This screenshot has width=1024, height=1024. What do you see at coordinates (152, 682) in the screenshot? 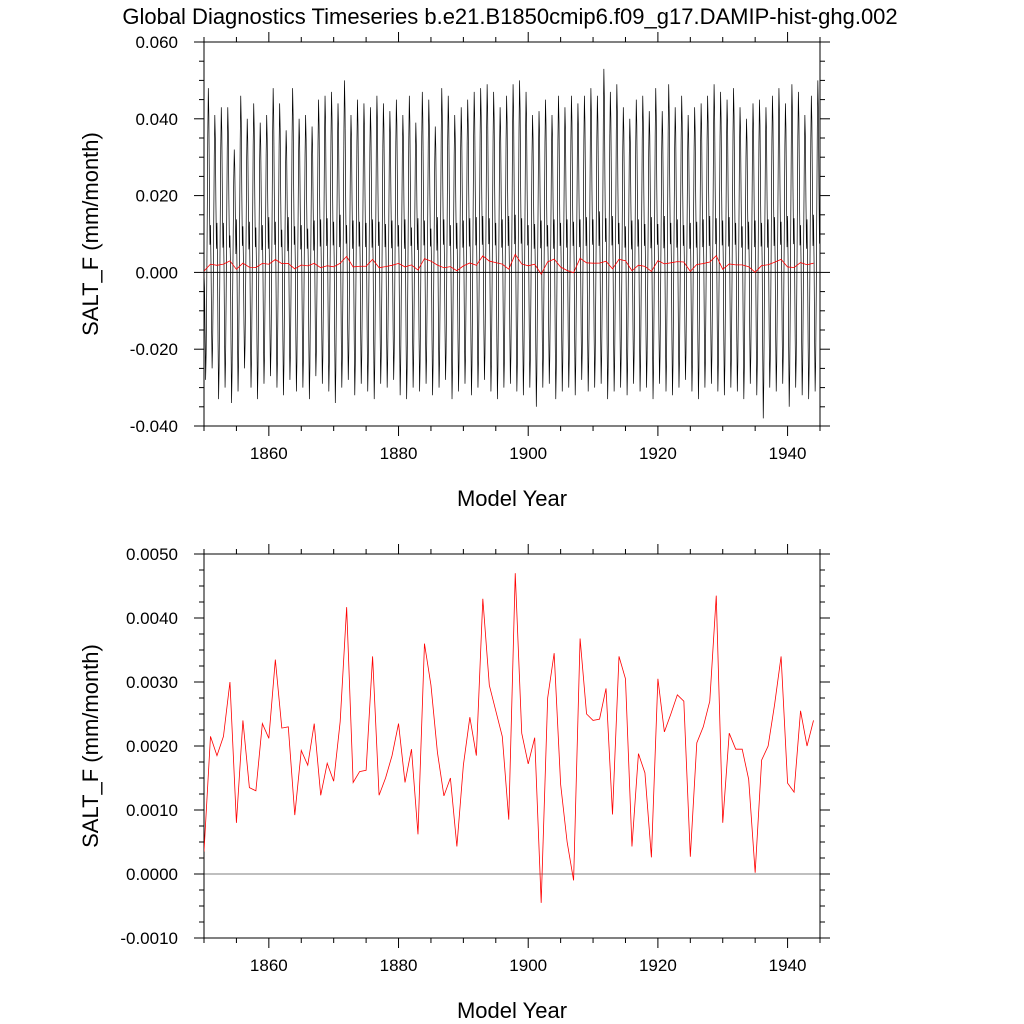
I see `y-tick-label: 0.0030` at bounding box center [152, 682].